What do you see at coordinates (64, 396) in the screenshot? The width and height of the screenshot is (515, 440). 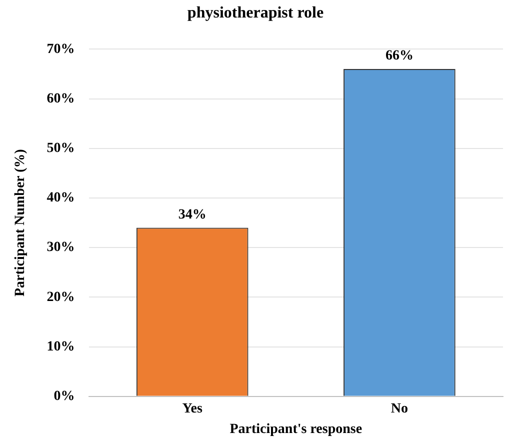 I see `y-tick-label: 0%` at bounding box center [64, 396].